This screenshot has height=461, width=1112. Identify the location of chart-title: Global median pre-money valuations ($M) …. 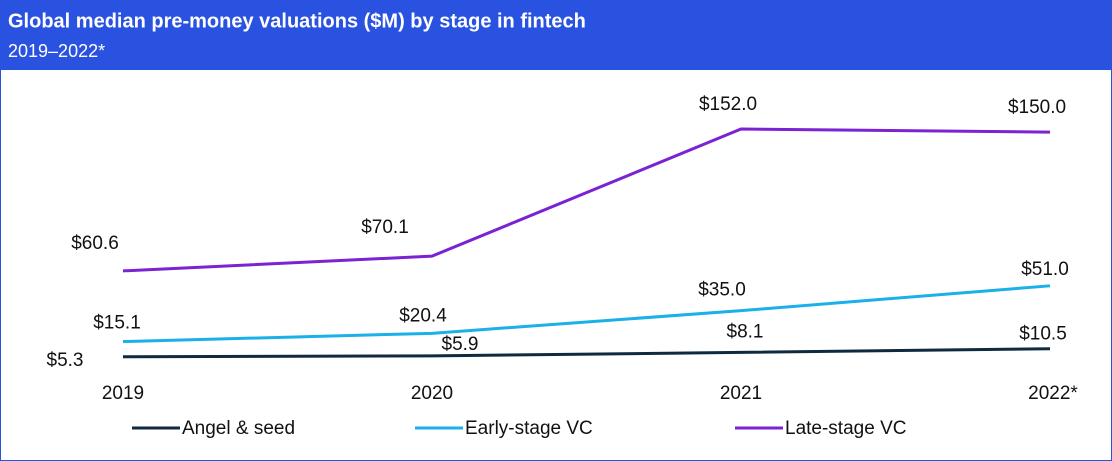
(297, 21).